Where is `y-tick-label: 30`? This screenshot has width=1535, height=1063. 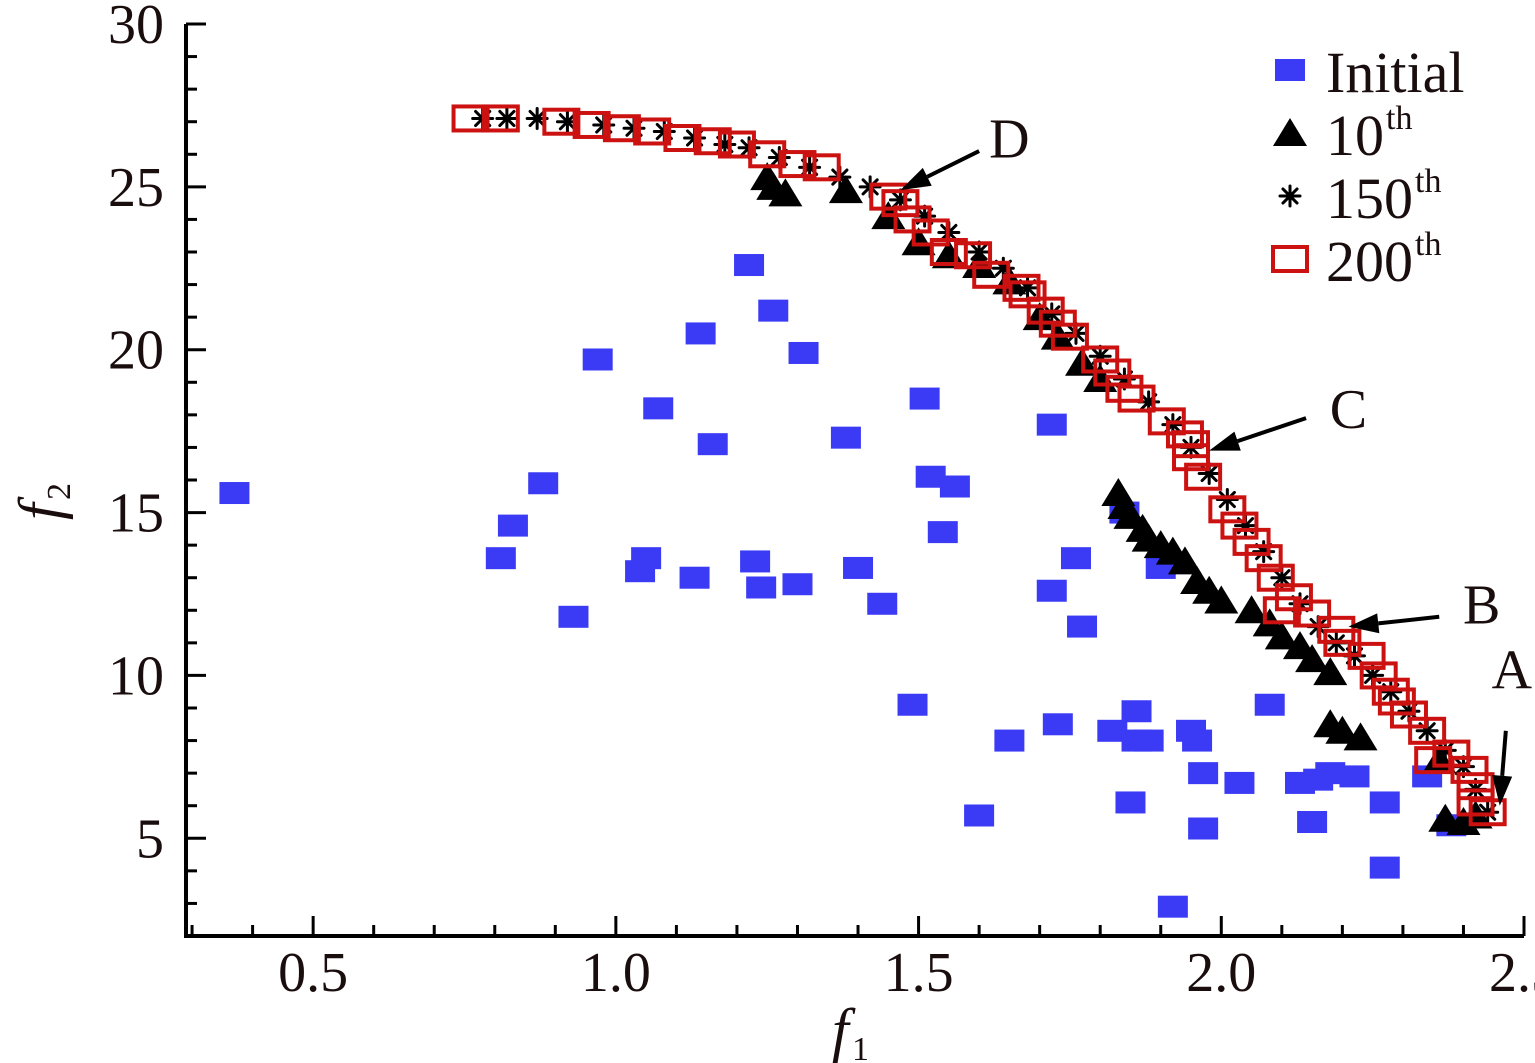 y-tick-label: 30 is located at coordinates (136, 28).